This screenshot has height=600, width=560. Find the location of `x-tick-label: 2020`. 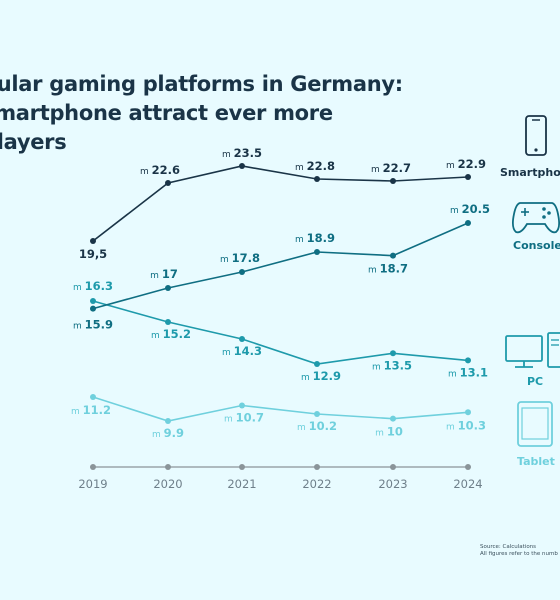

x-tick-label: 2020 is located at coordinates (167, 484).